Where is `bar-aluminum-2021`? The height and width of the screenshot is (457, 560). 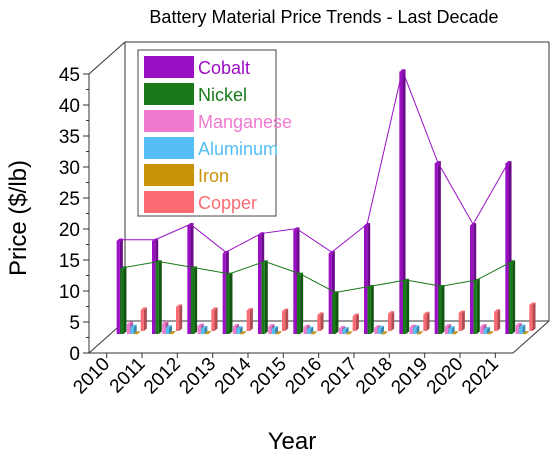 bar-aluminum-2021 is located at coordinates (522, 329).